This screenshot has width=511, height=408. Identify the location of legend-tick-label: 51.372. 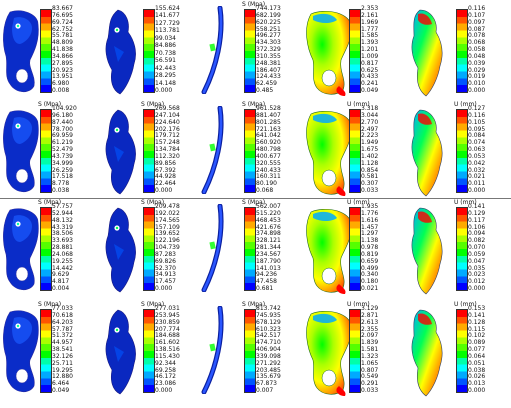
(62, 336).